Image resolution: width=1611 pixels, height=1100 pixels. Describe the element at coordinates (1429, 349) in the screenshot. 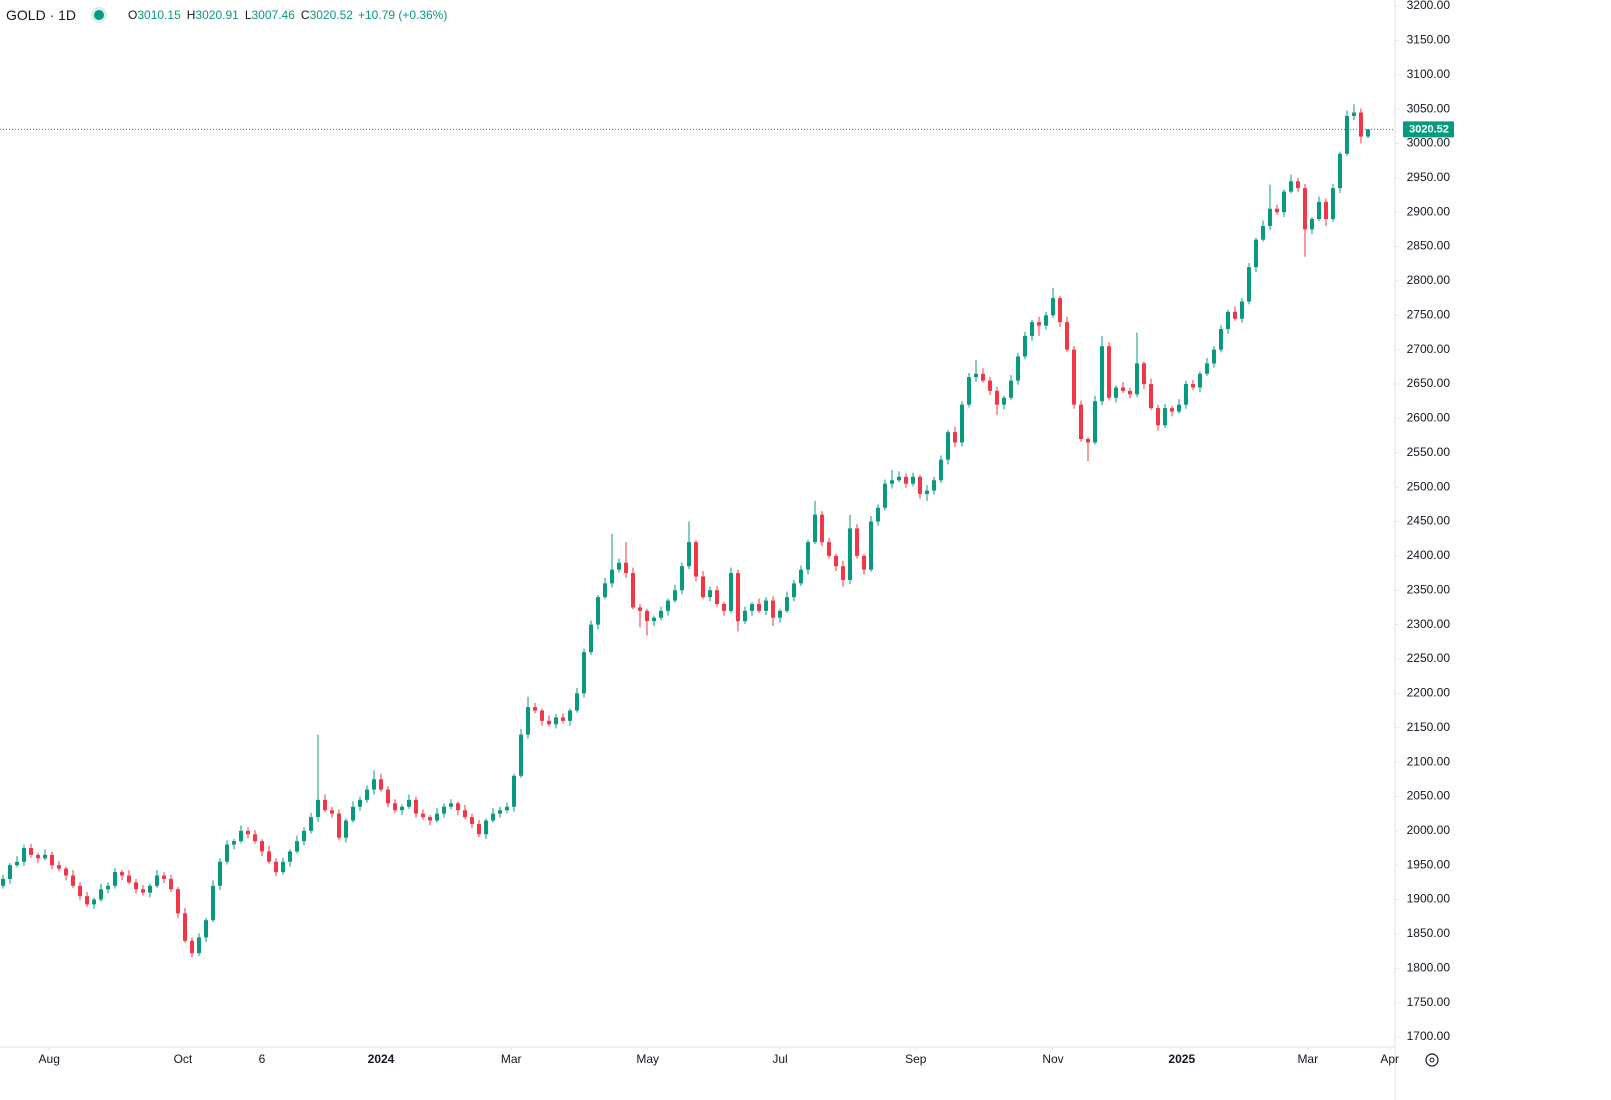

I see `y-tick-label: 2700.00` at that location.